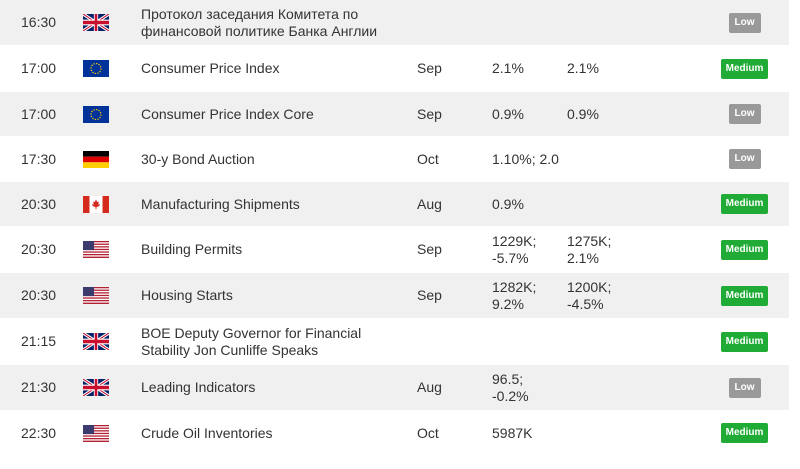 This screenshot has height=469, width=800. Describe the element at coordinates (583, 113) in the screenshot. I see `event-forecast: 0.9%` at that location.